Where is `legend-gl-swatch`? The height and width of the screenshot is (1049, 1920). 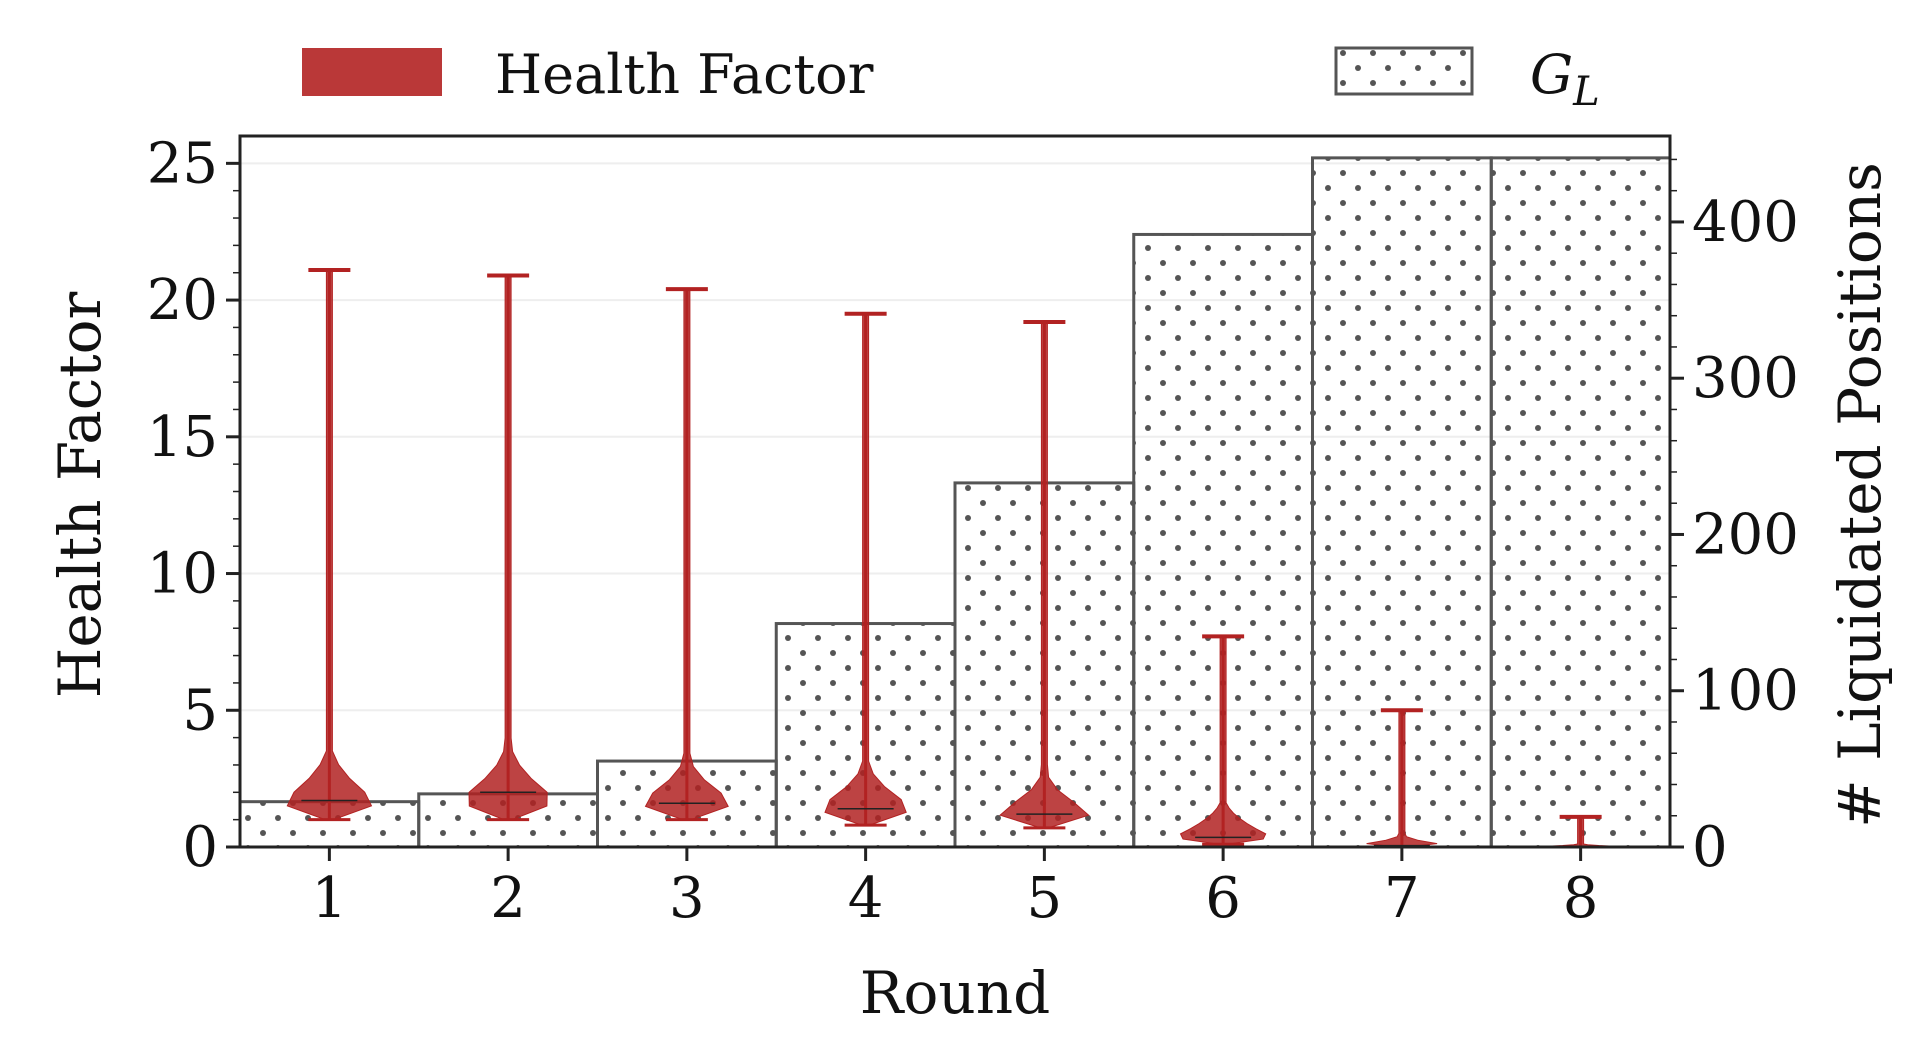 legend-gl-swatch is located at coordinates (1404, 71).